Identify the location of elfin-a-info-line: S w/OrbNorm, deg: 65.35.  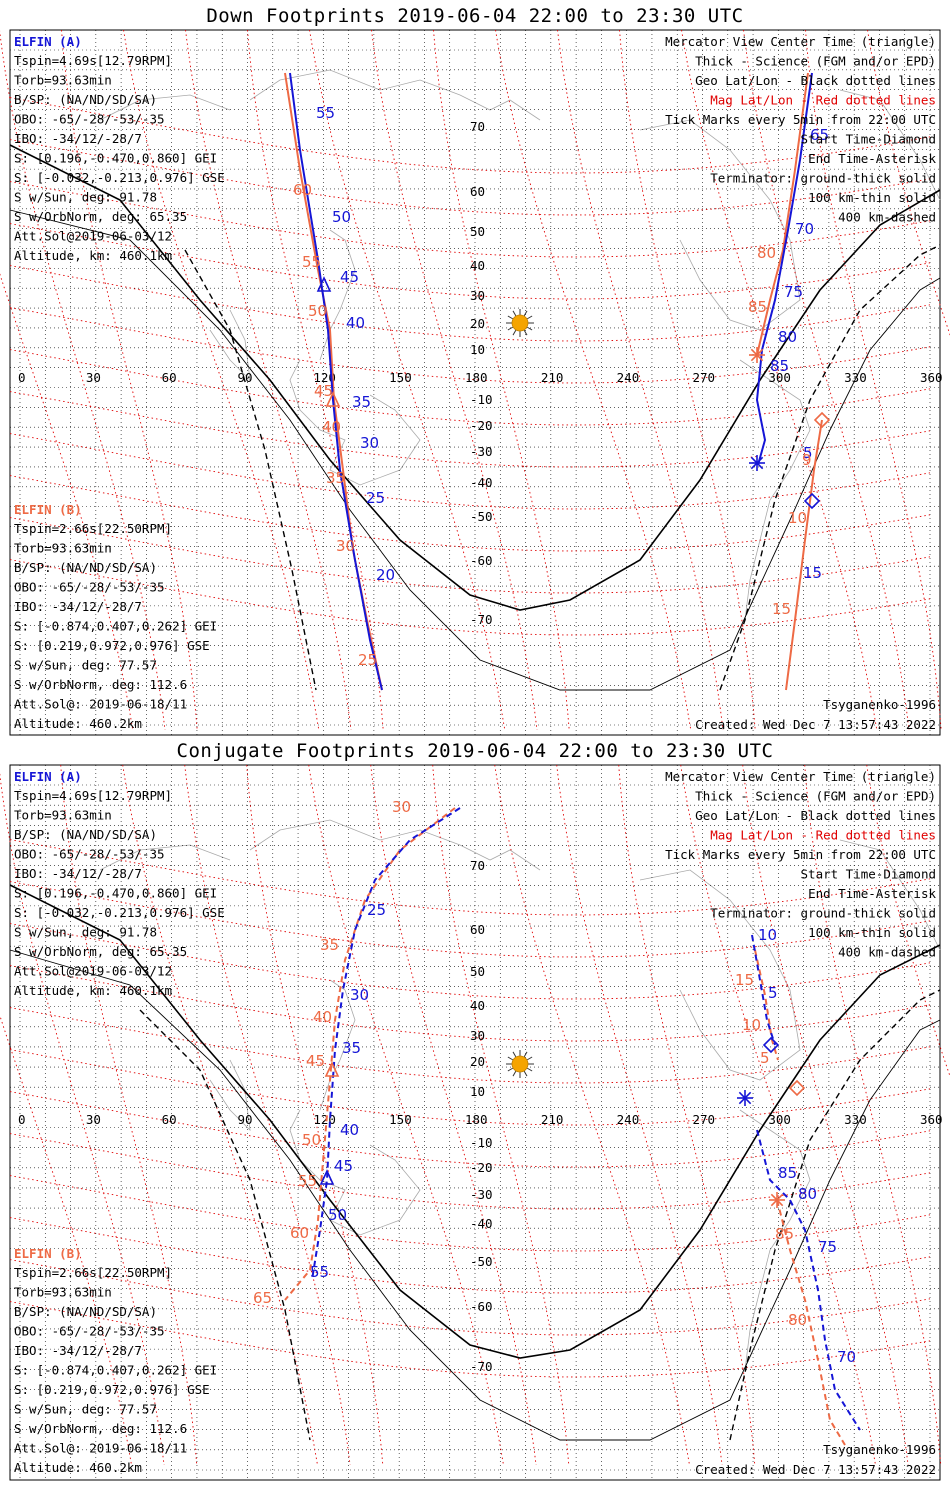
(100, 951).